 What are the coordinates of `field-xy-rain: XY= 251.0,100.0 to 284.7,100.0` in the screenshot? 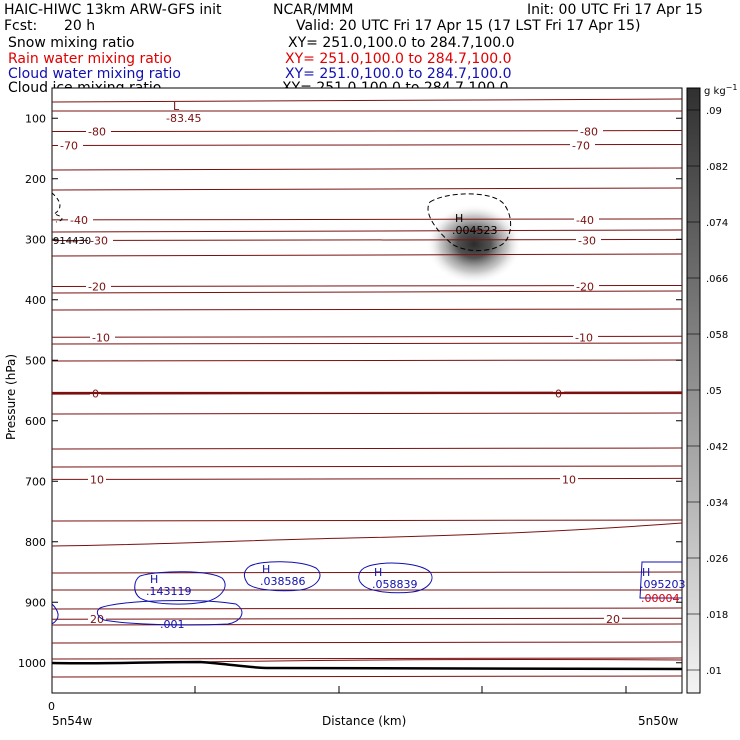 It's located at (398, 59).